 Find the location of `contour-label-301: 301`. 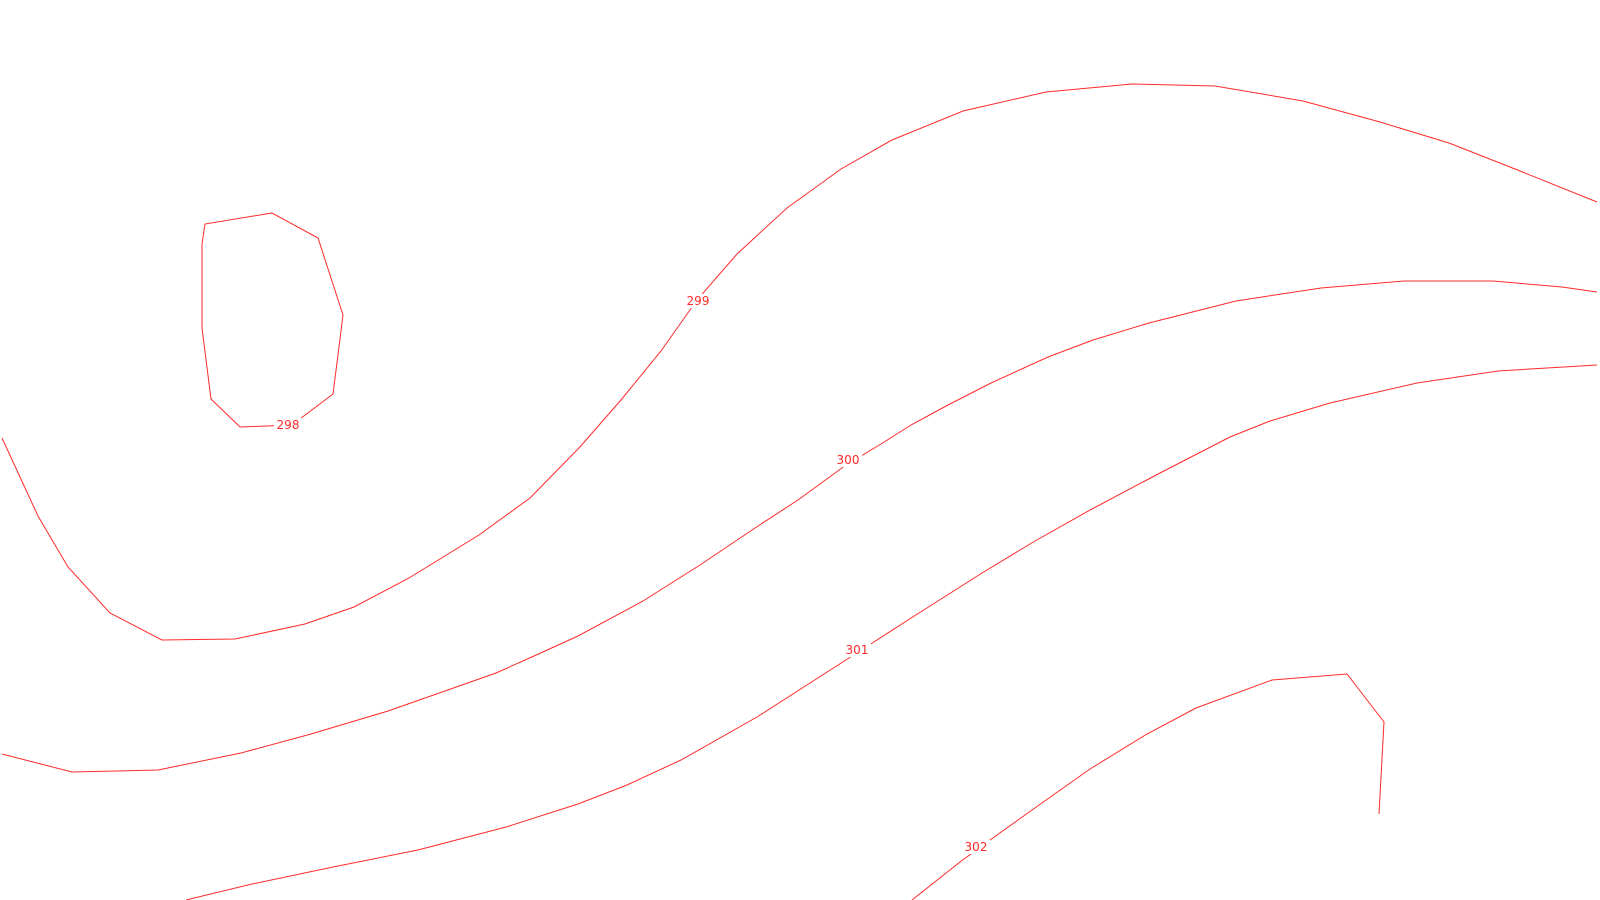

contour-label-301: 301 is located at coordinates (857, 650).